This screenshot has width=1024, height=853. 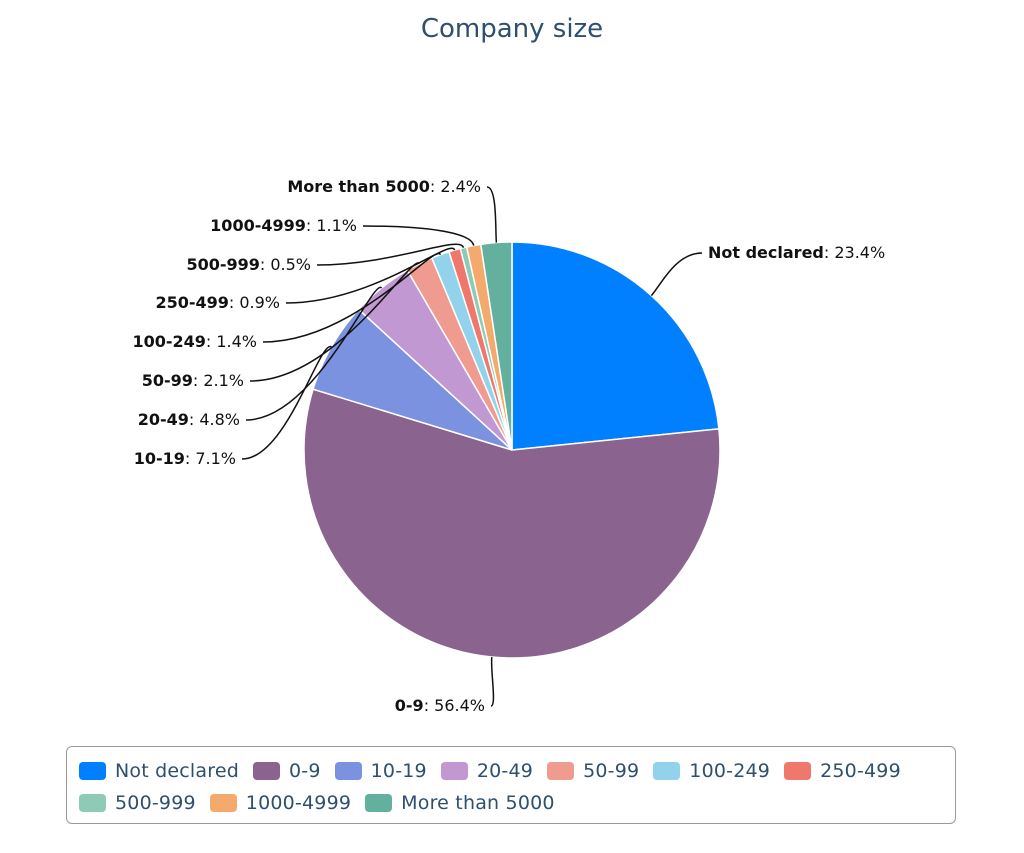 What do you see at coordinates (305, 771) in the screenshot?
I see `legend-label: 0-9` at bounding box center [305, 771].